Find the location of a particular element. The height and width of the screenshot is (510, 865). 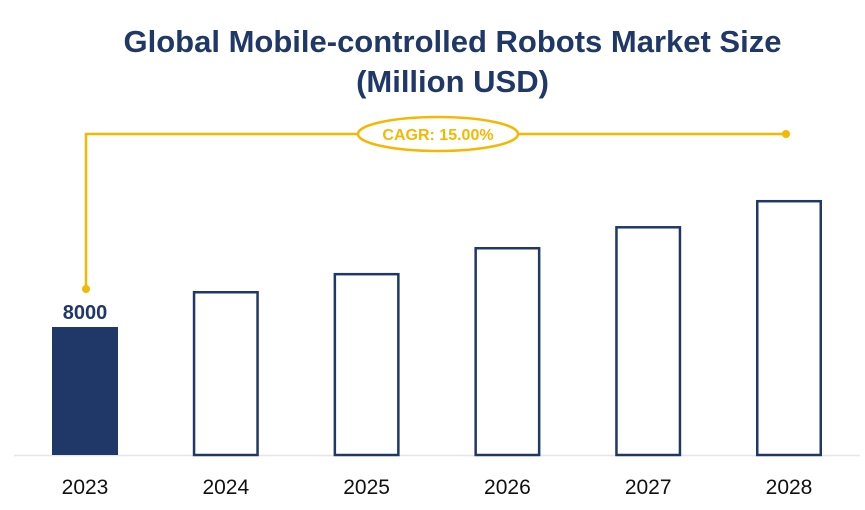

cagr-label: CAGR: 15.00% is located at coordinates (437, 135).